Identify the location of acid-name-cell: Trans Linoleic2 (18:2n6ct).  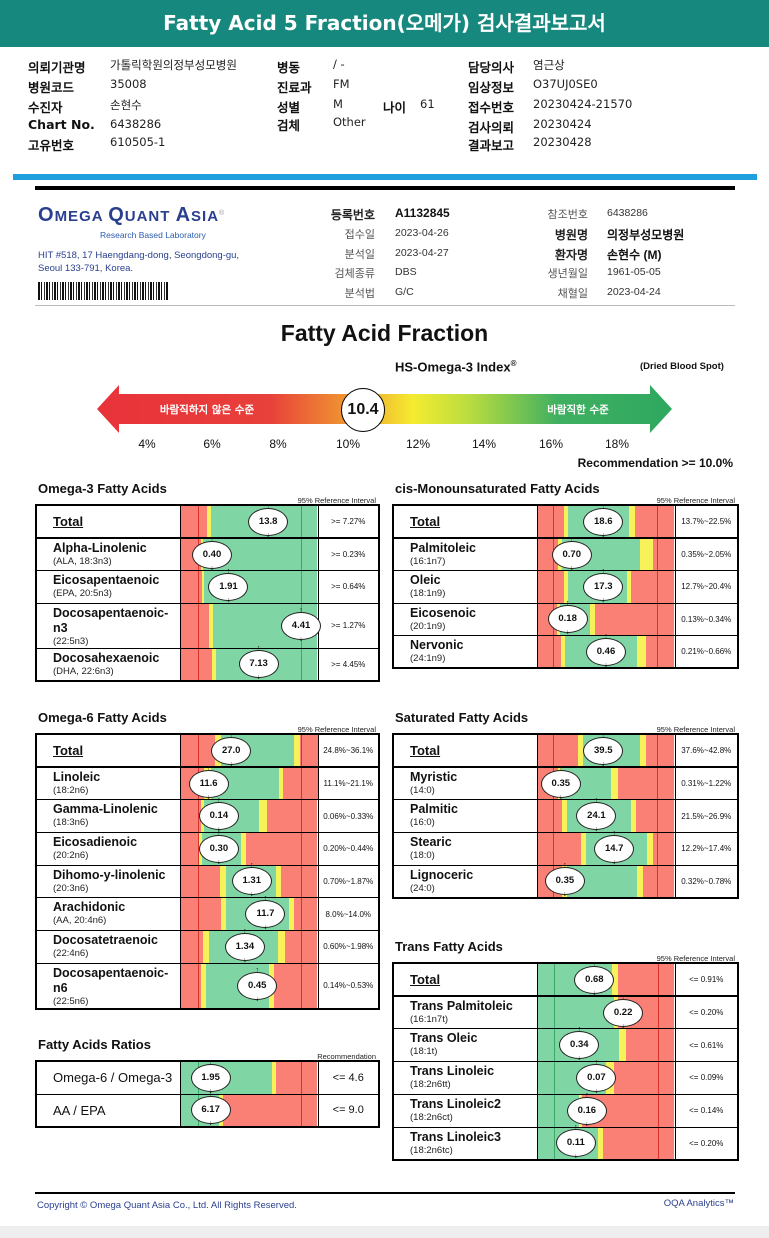
(465, 1110).